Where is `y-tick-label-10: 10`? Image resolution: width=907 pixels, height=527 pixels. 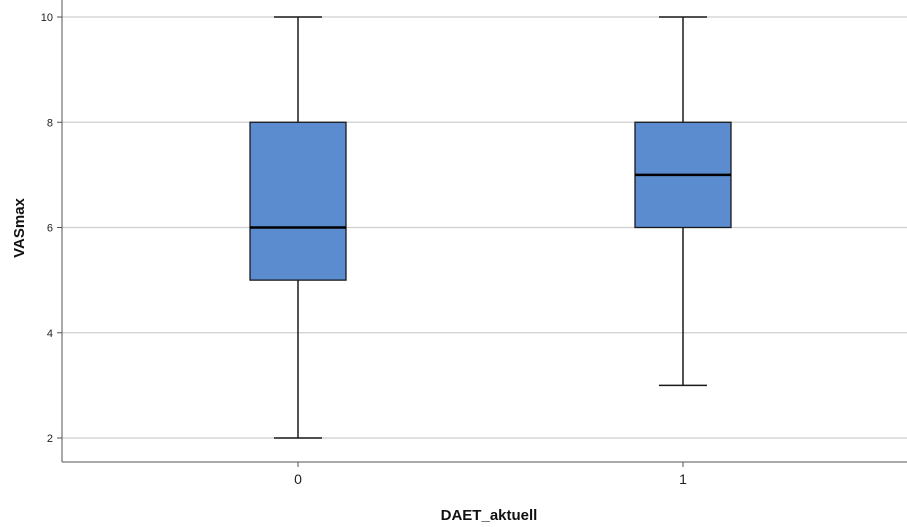
y-tick-label-10: 10 is located at coordinates (47, 18).